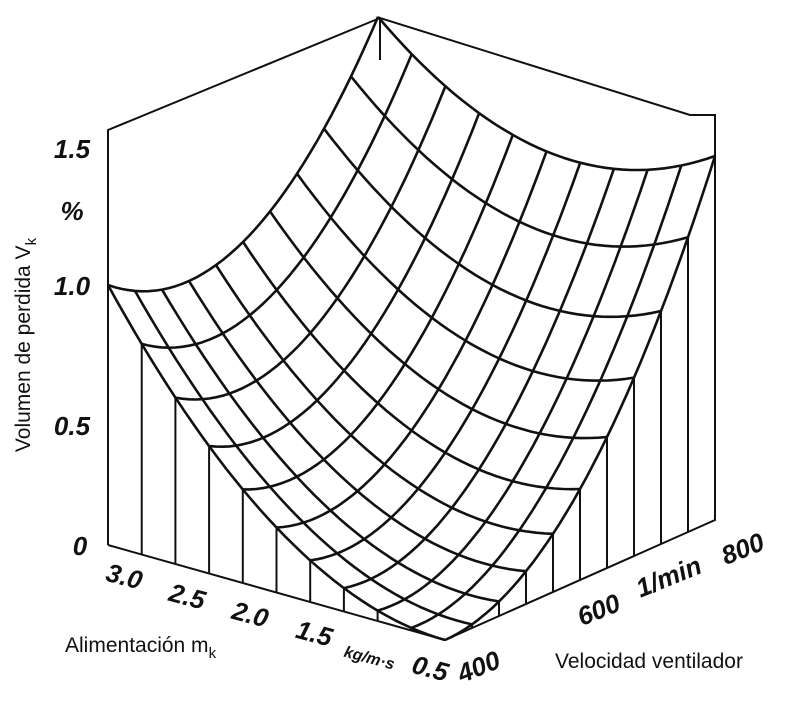 The image size is (795, 701). I want to click on speed-tick-label: 400, so click(478, 666).